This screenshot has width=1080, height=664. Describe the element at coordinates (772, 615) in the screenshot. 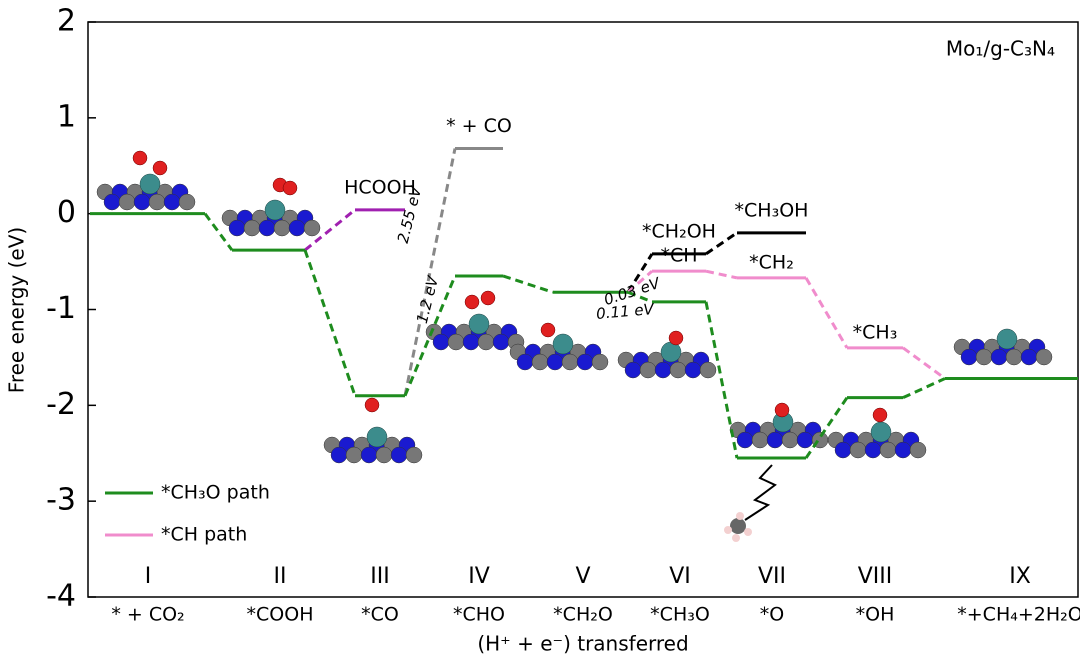

I see `x-category-name: *O` at that location.